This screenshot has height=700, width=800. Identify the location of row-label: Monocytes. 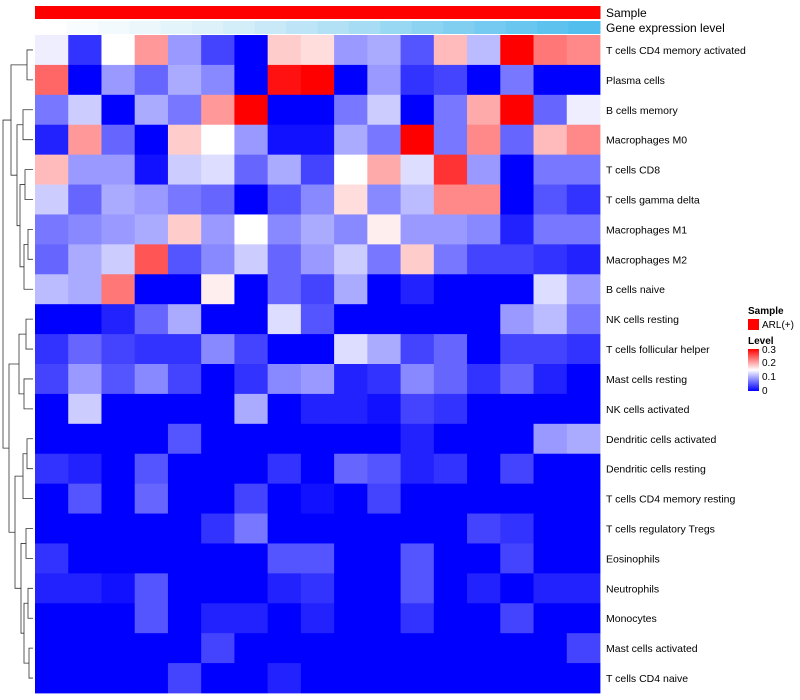
(631, 619).